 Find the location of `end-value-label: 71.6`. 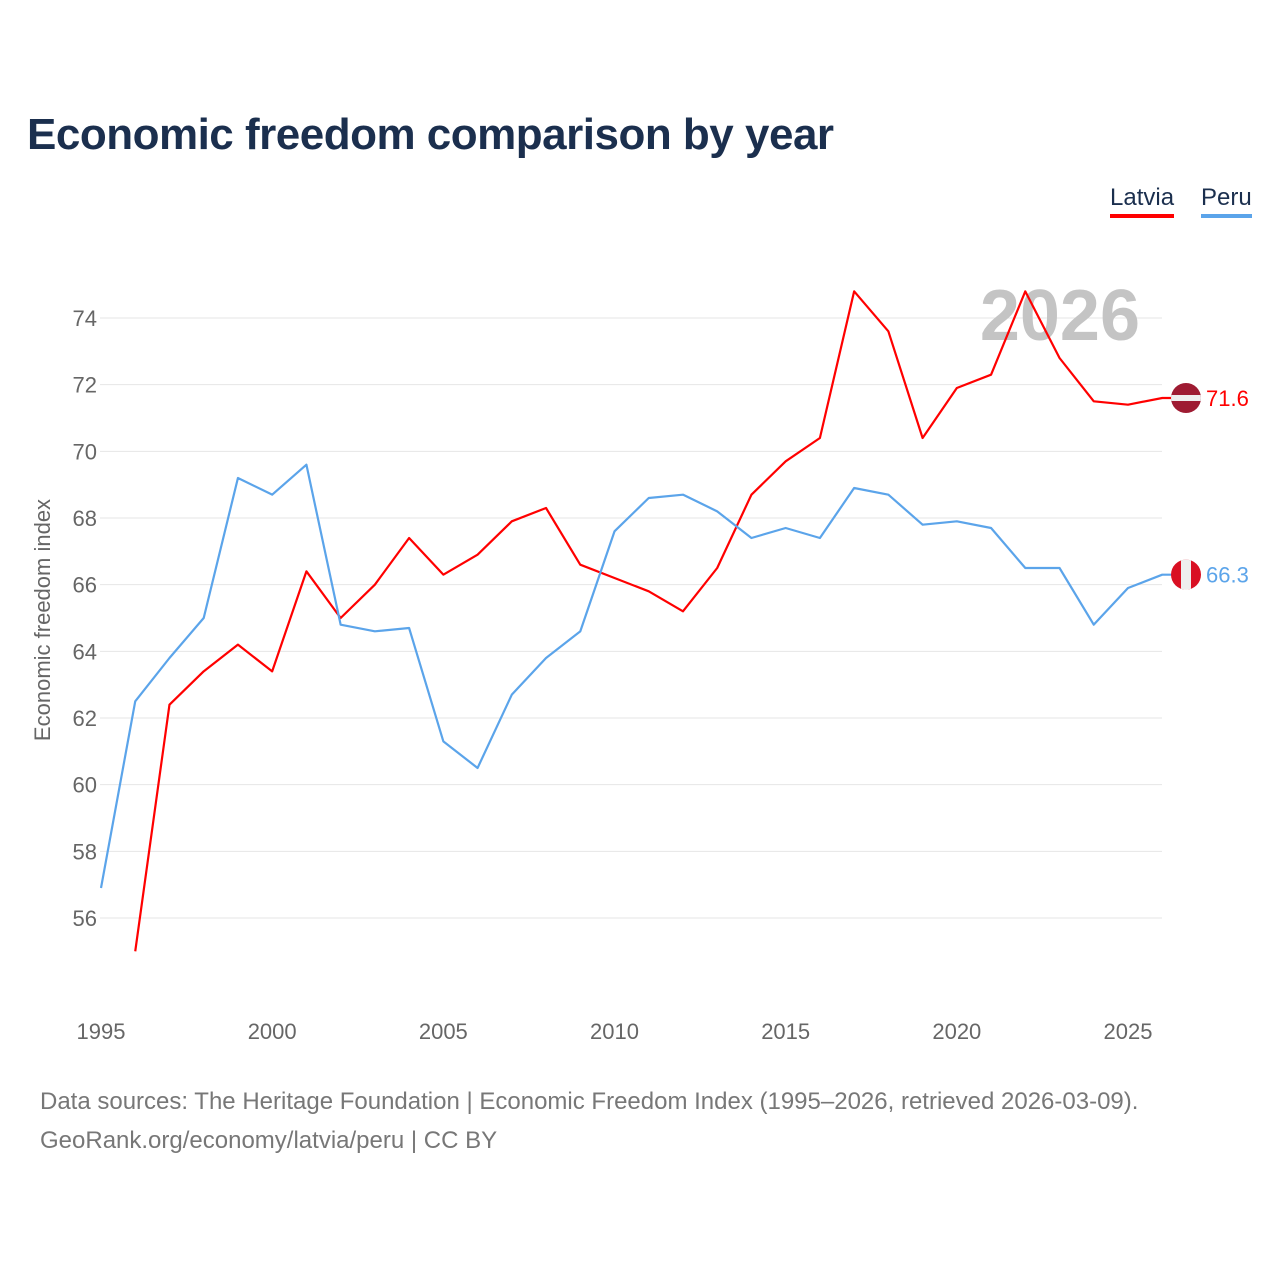

end-value-label: 71.6 is located at coordinates (1227, 398).